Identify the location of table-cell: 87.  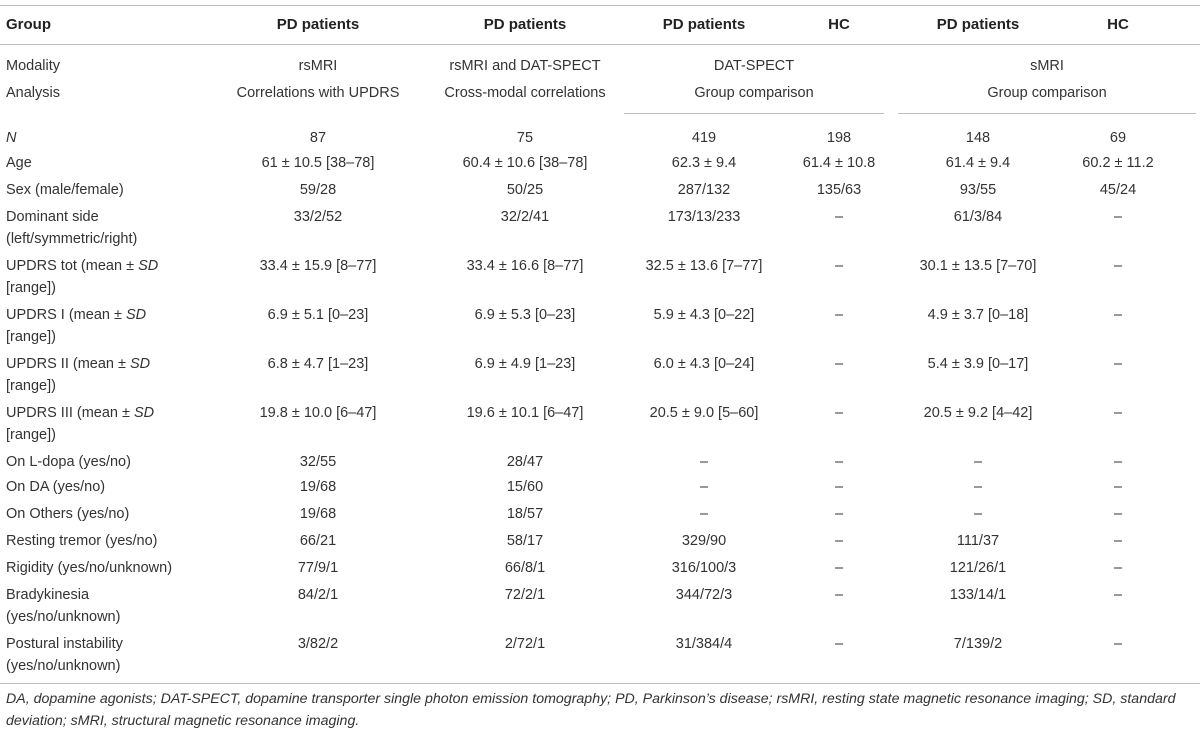
(318, 138).